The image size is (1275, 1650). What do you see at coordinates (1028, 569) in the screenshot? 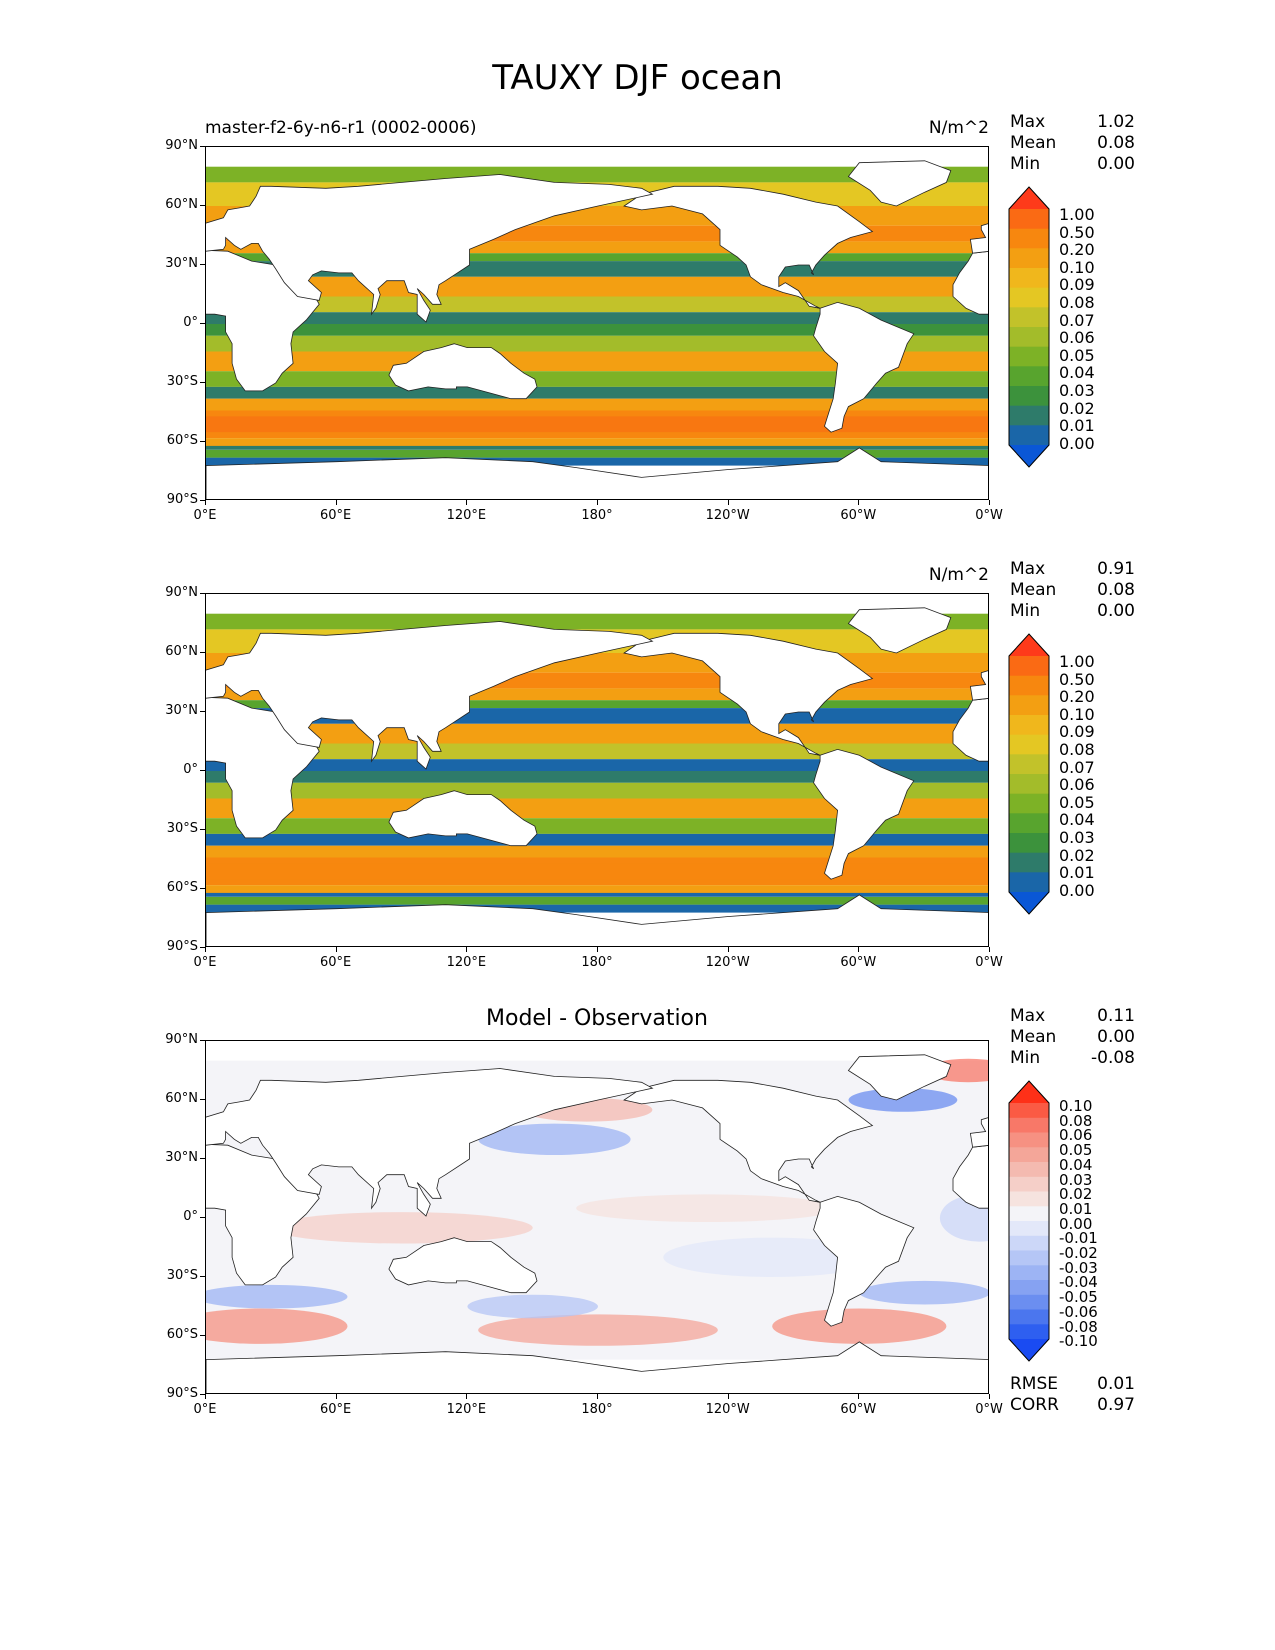
I see `stat-label: Max` at bounding box center [1028, 569].